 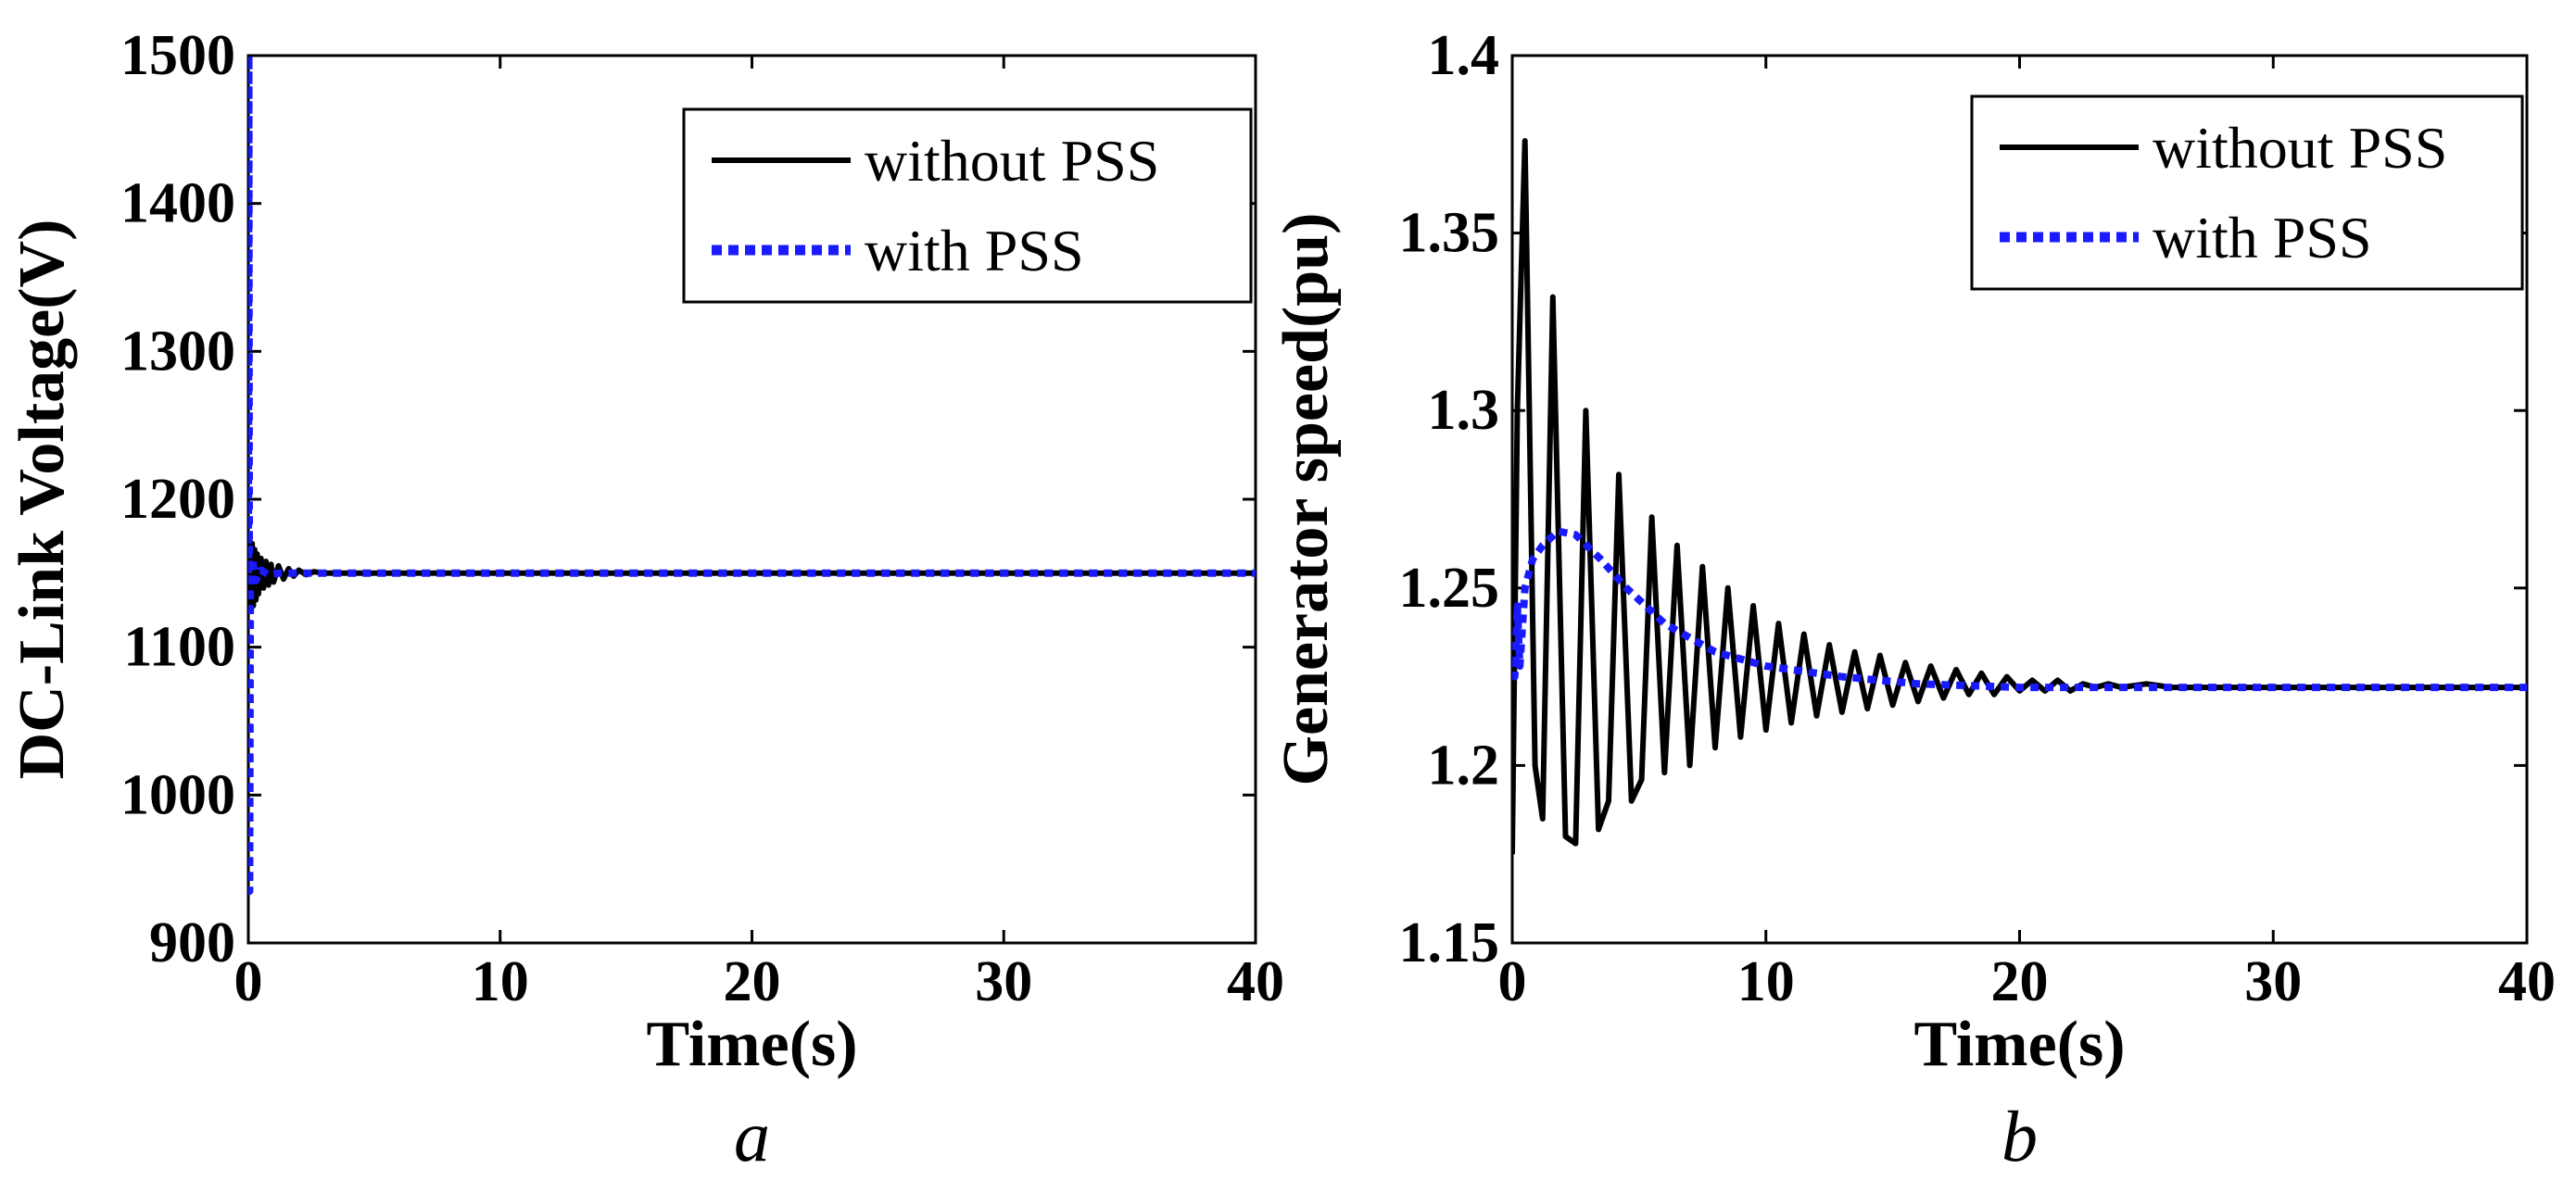 I want to click on y-axis-label: Generator speed(pu), so click(x=1306, y=499).